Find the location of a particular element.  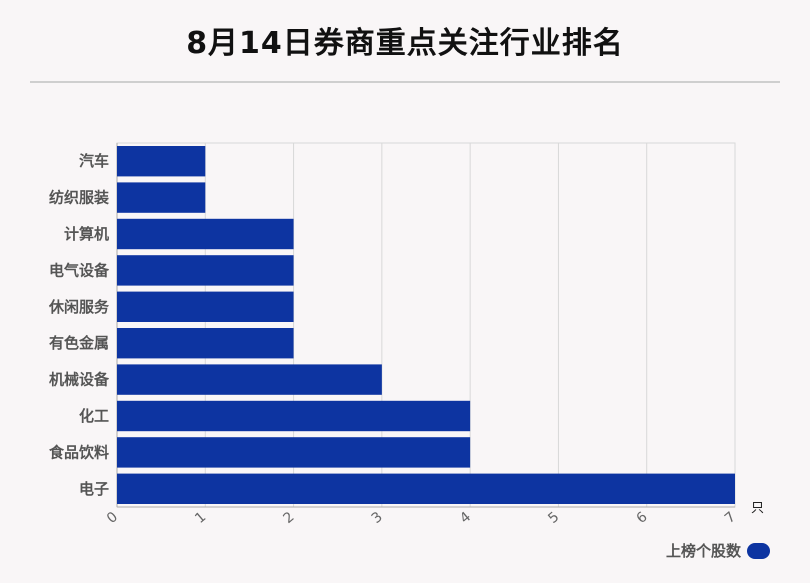

category-label: 纺织服装 is located at coordinates (79, 198).